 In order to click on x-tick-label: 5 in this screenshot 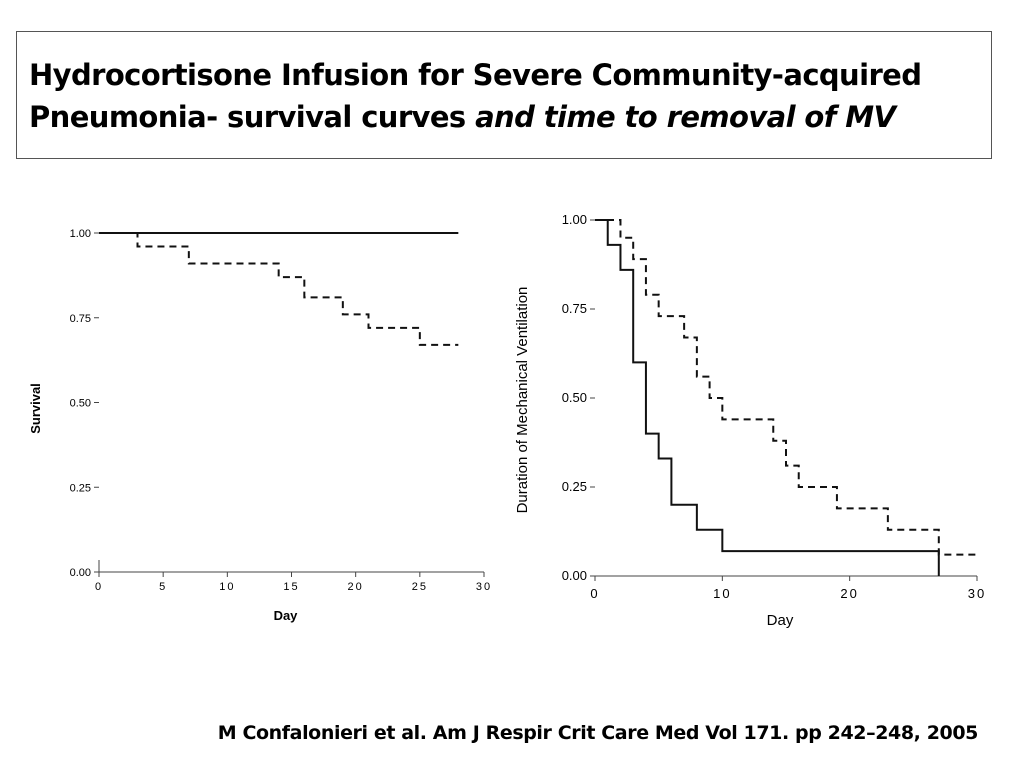, I will do `click(163, 587)`.